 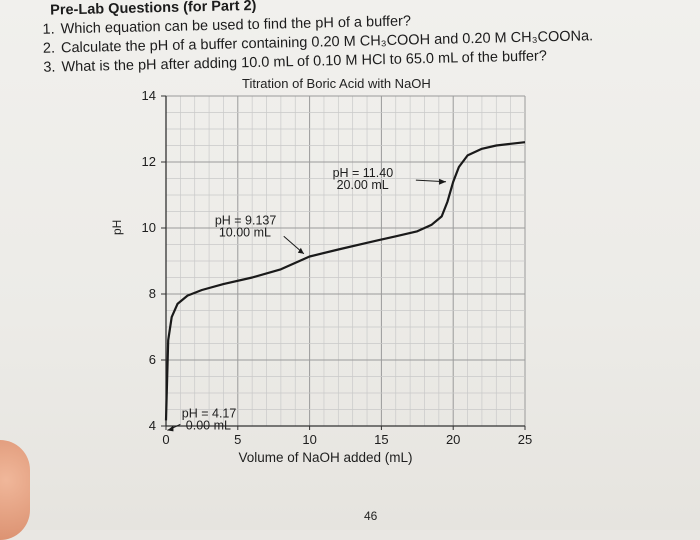 What do you see at coordinates (15, 490) in the screenshot?
I see `thumb` at bounding box center [15, 490].